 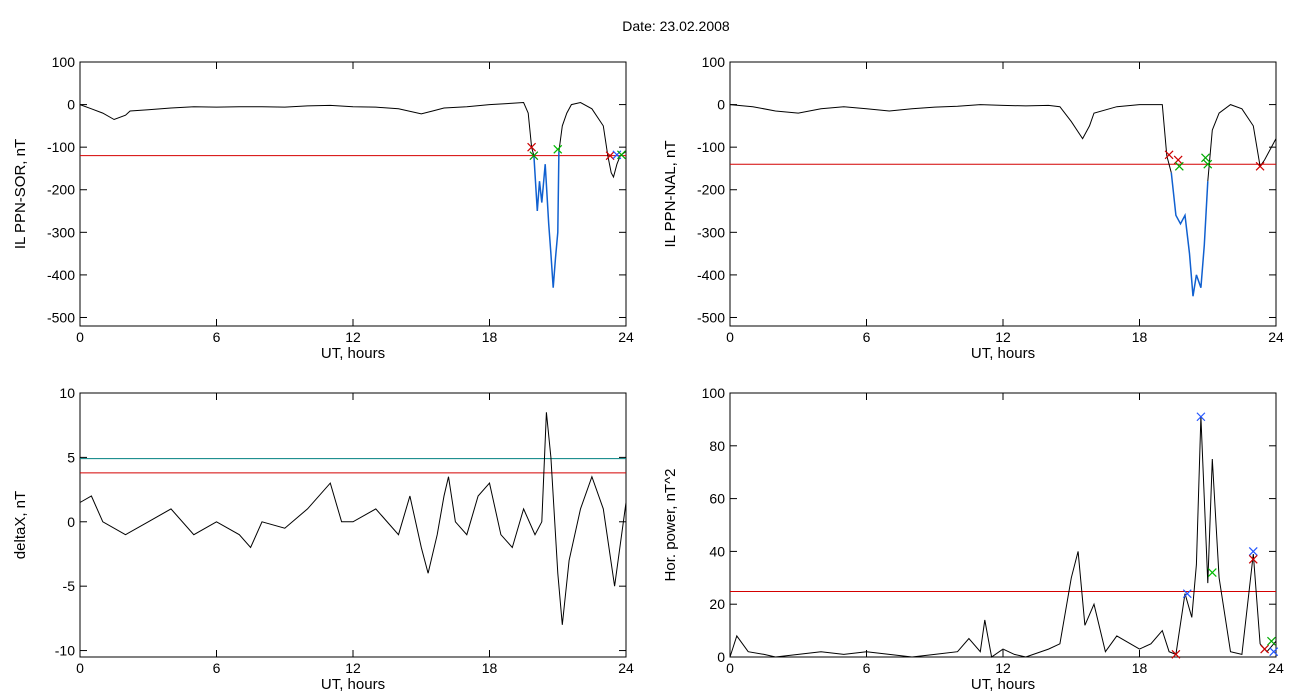 What do you see at coordinates (717, 551) in the screenshot?
I see `y-tick-label: 40` at bounding box center [717, 551].